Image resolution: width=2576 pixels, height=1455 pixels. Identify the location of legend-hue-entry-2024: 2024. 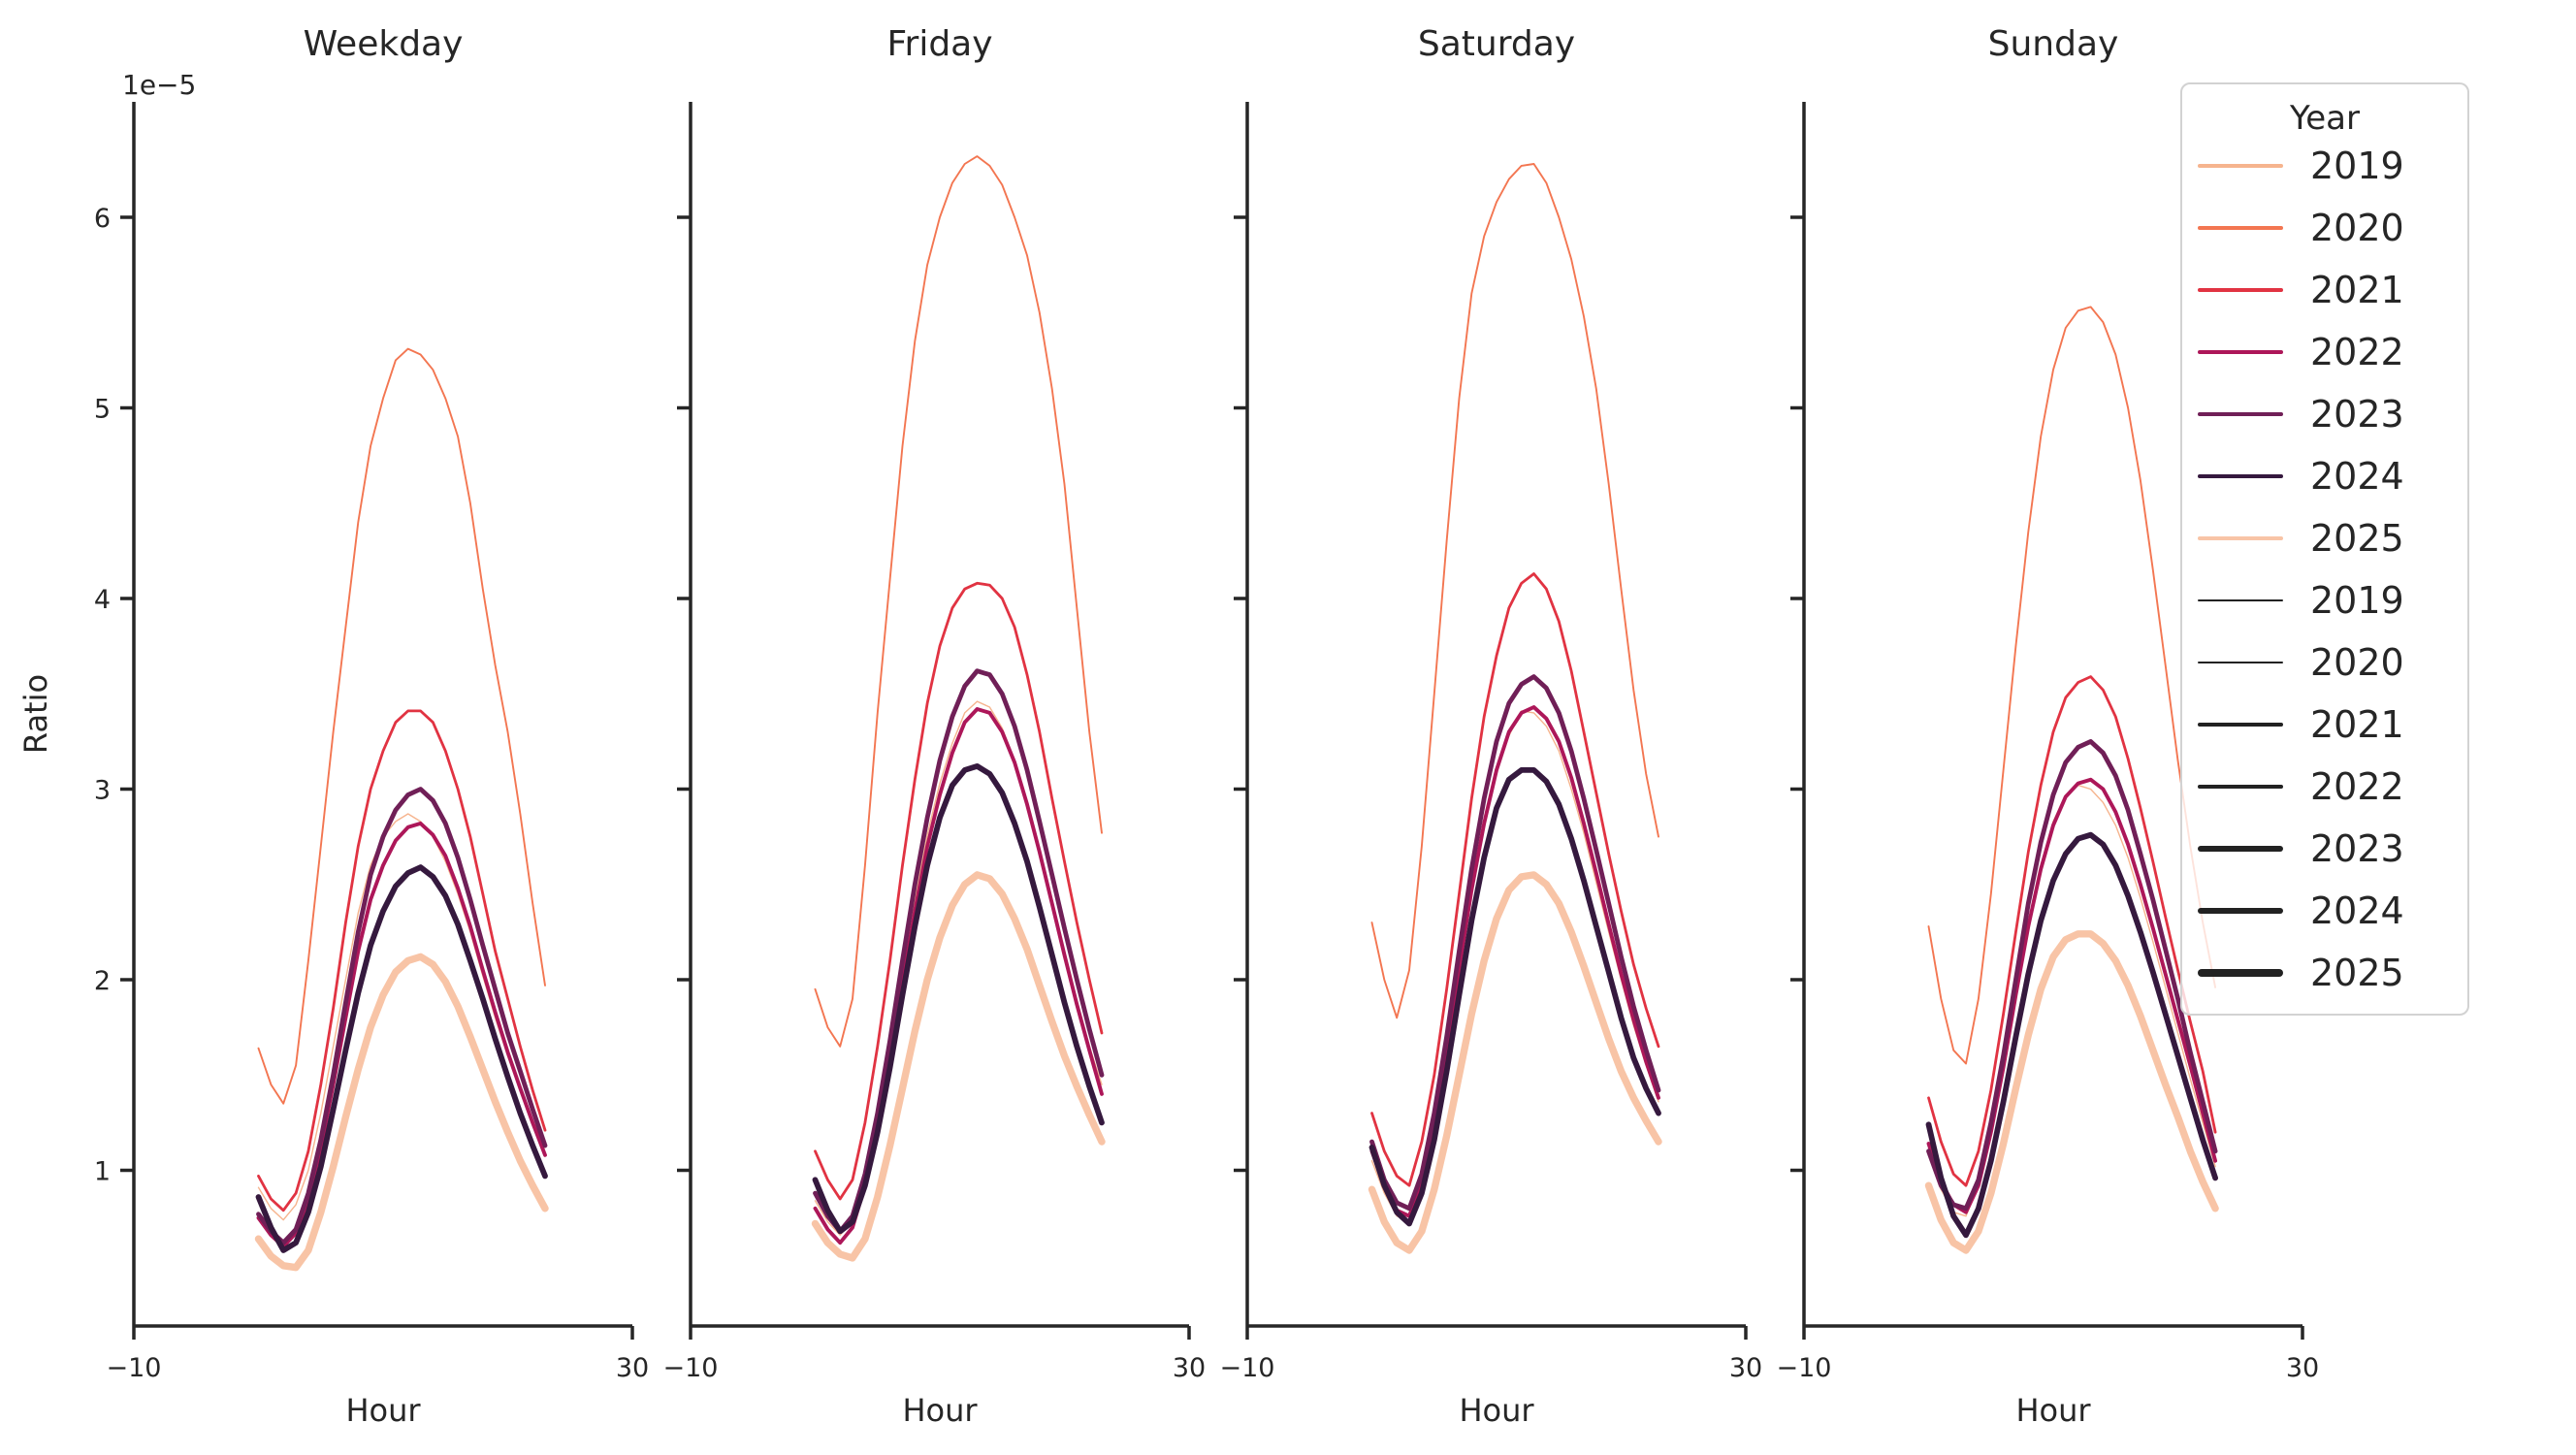
(2332, 476).